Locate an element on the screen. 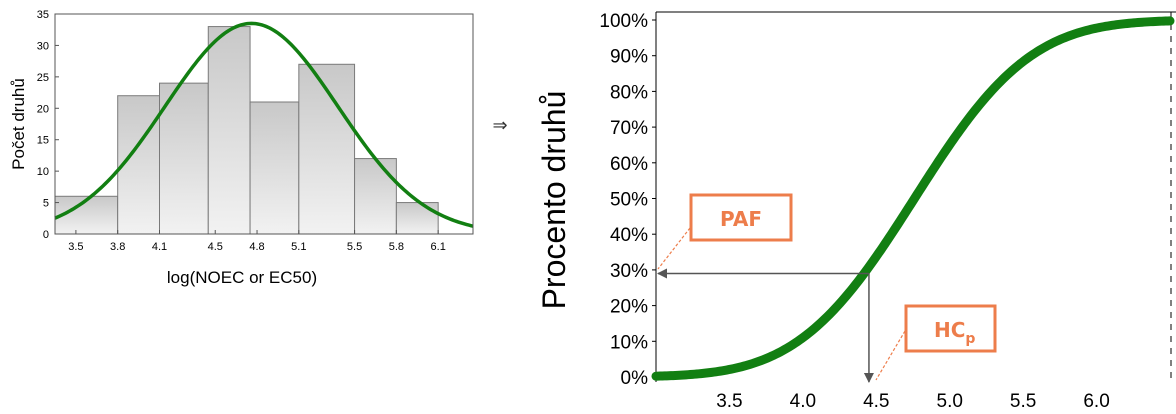  histogram-x-tick-label: 6.1 is located at coordinates (438, 247).